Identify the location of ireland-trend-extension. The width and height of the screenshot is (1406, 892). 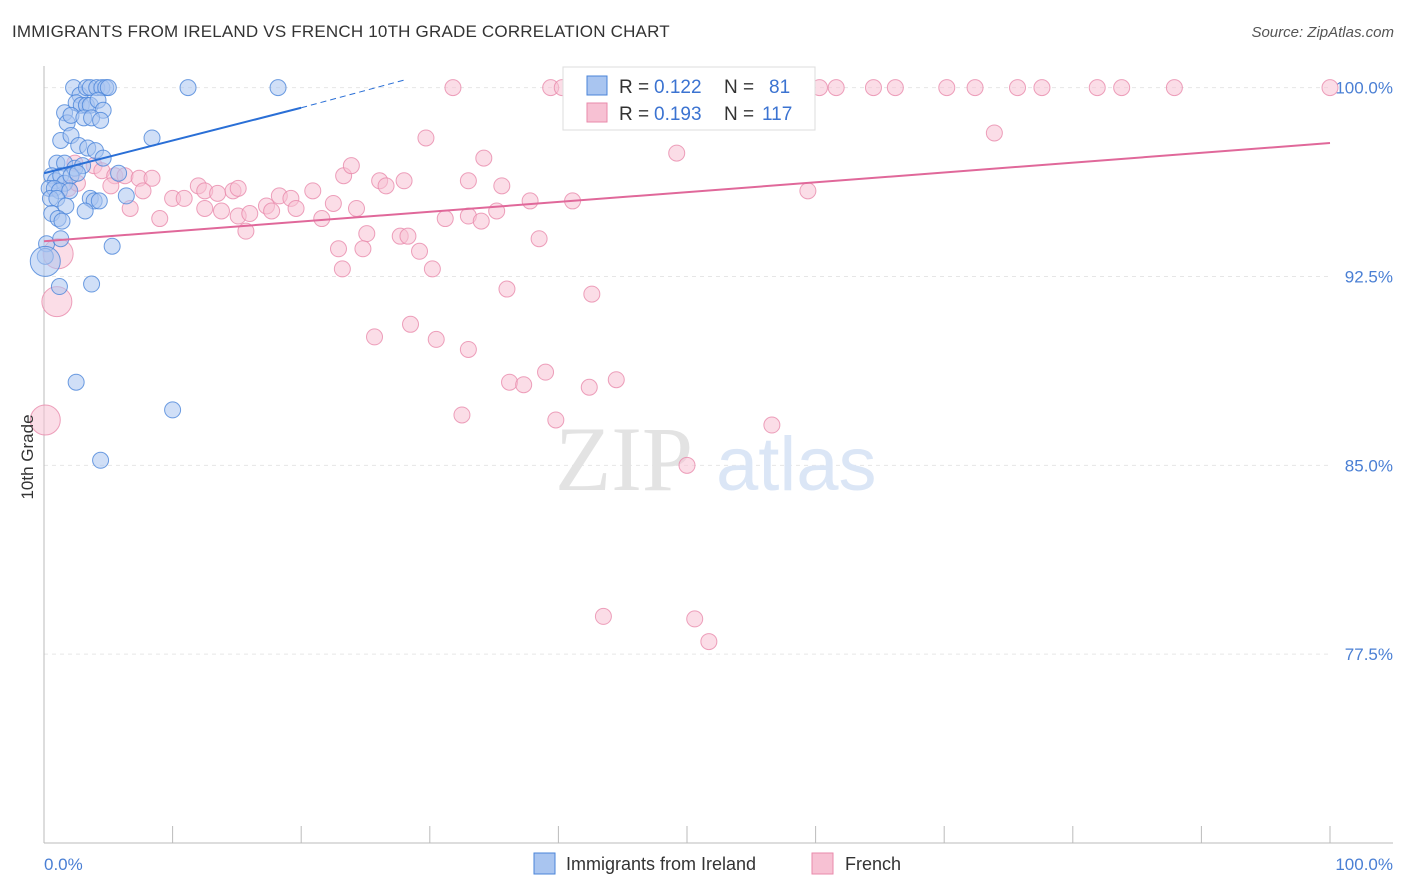
(353, 94).